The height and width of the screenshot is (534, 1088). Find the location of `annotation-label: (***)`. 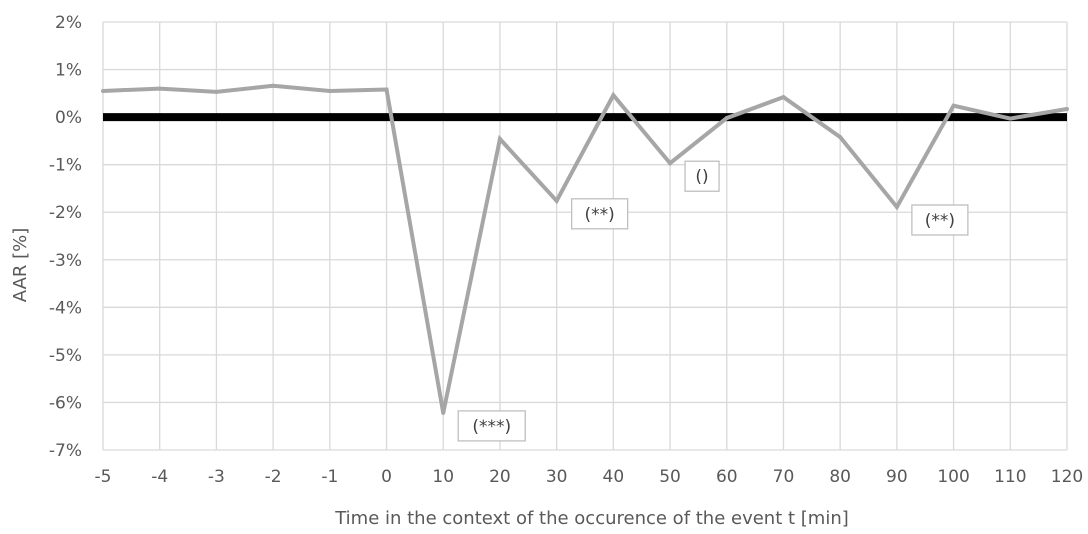

annotation-label: (***) is located at coordinates (491, 426).